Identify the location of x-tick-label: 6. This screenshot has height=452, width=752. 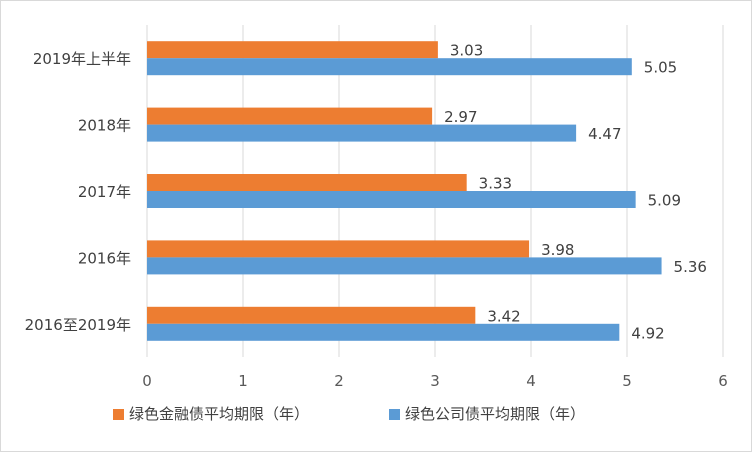
(723, 381).